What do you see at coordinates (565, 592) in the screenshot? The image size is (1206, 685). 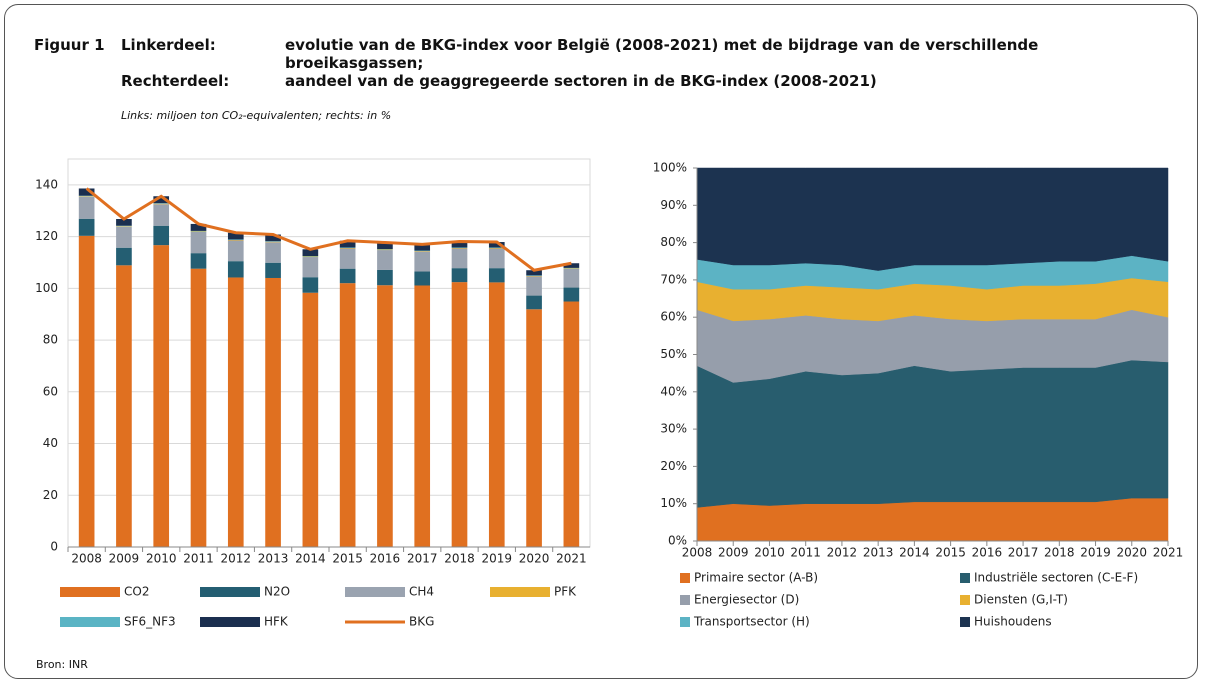 I see `legend-label: PFK` at bounding box center [565, 592].